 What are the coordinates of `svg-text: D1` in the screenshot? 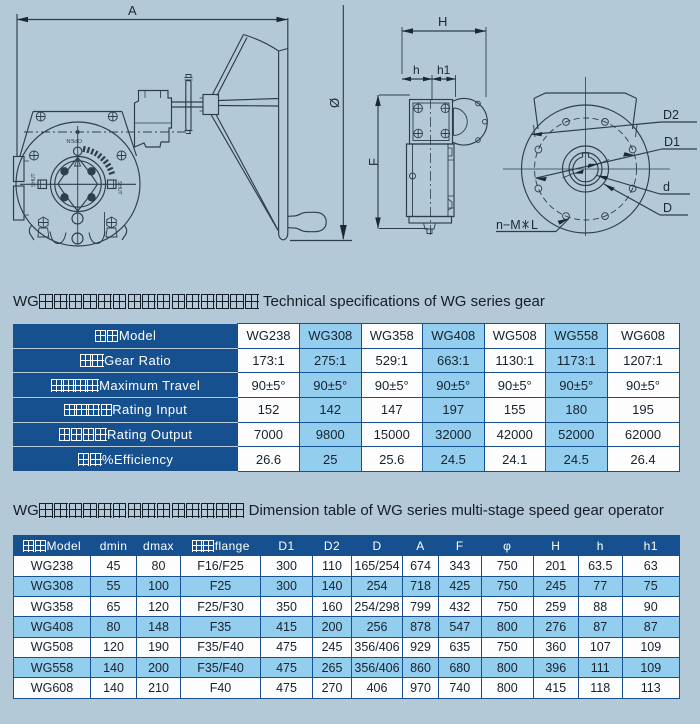 It's located at (672, 142).